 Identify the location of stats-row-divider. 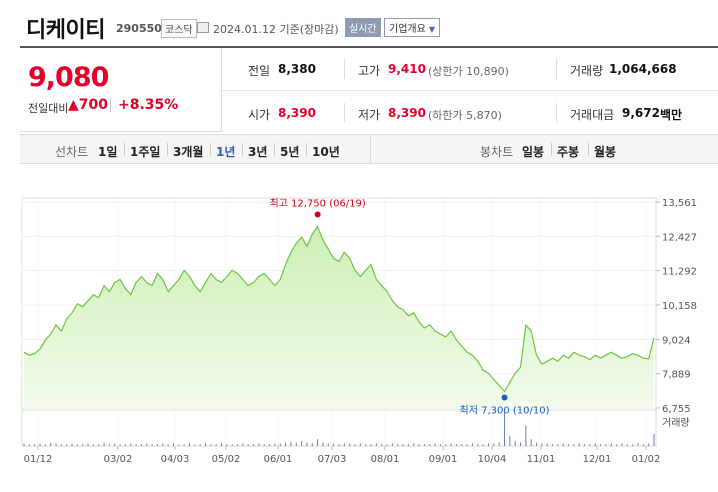
(470, 90).